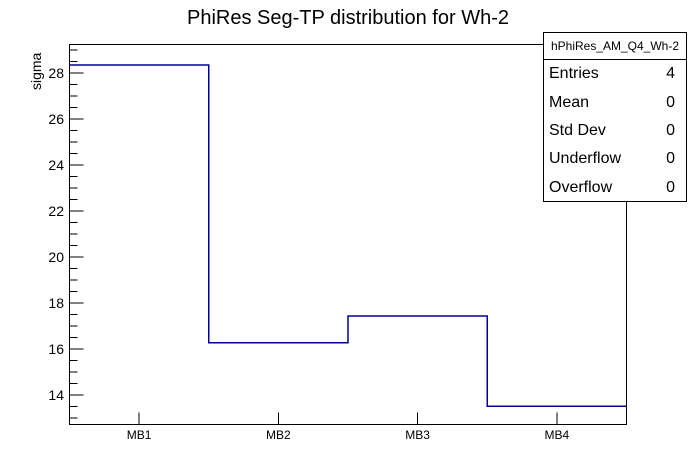 This screenshot has width=696, height=472. What do you see at coordinates (557, 435) in the screenshot?
I see `x-tick-label: MB4` at bounding box center [557, 435].